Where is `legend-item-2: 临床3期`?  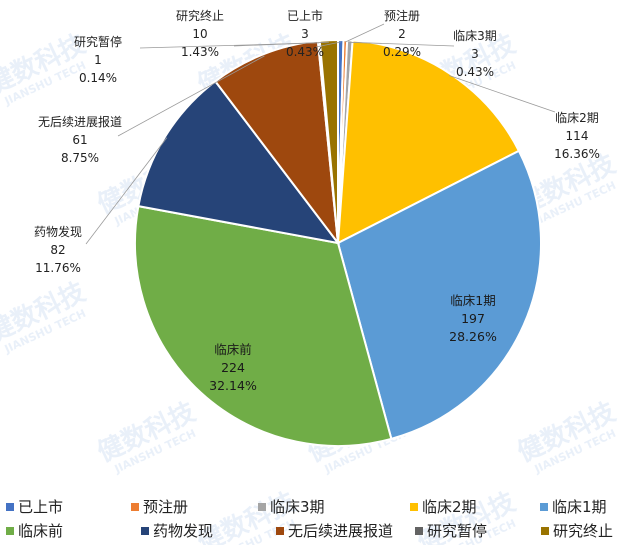
legend-item-2: 临床3期 is located at coordinates (291, 507).